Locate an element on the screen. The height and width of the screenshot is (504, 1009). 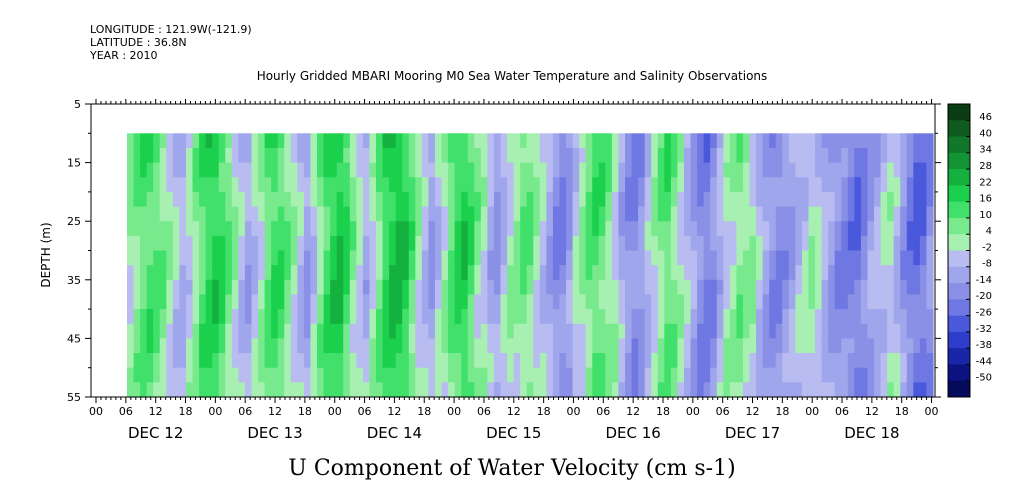
colorbar-label: -8 is located at coordinates (987, 264).